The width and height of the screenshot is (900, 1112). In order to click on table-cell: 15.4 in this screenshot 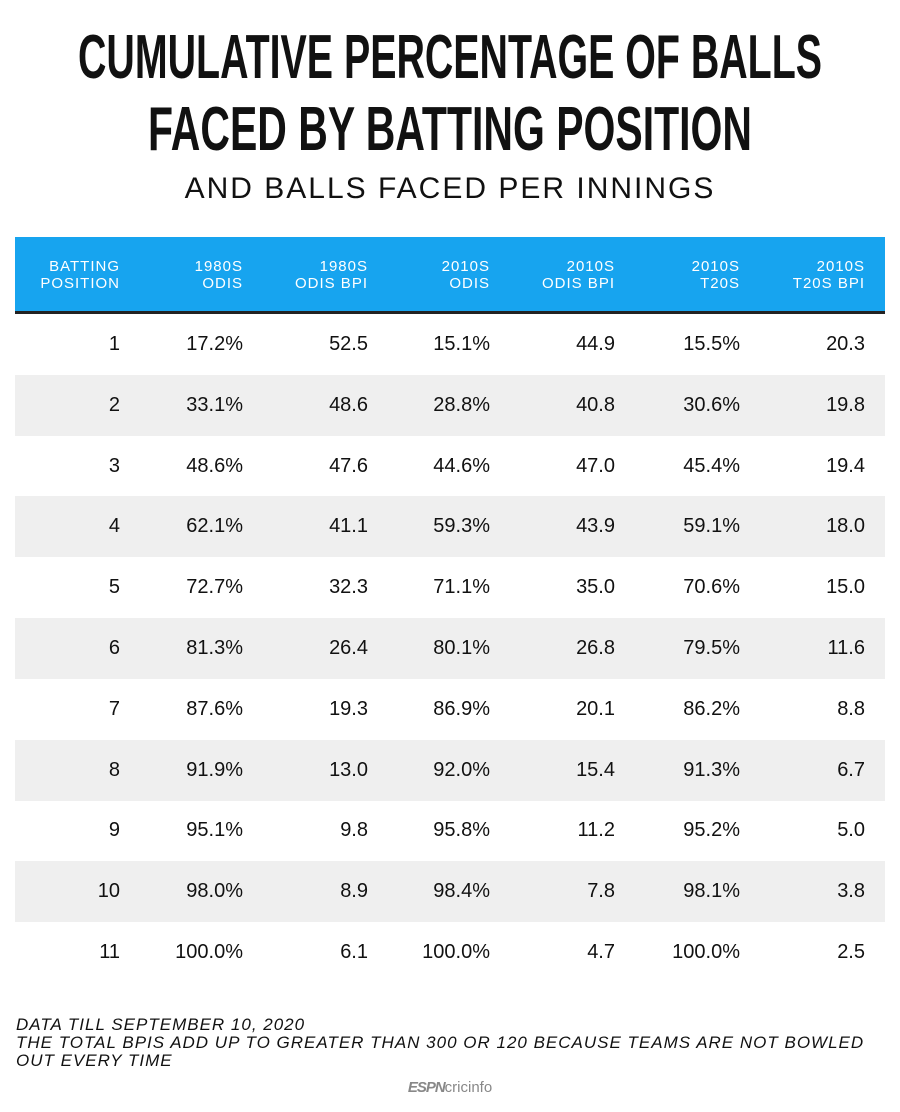, I will do `click(595, 769)`.